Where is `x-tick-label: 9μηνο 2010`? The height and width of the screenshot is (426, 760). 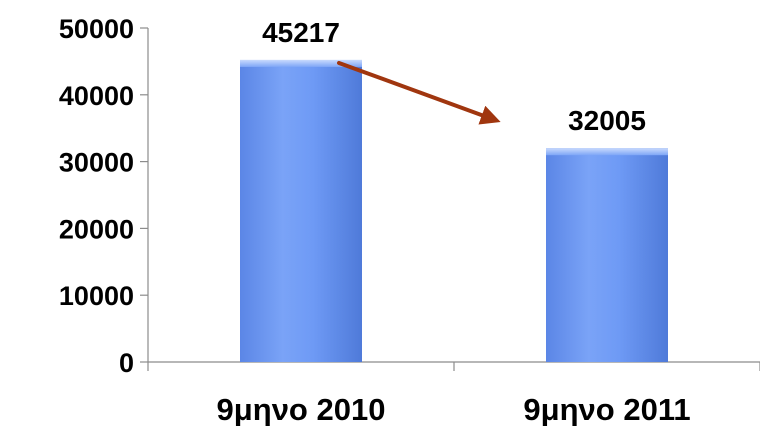 x-tick-label: 9μηνο 2010 is located at coordinates (301, 409).